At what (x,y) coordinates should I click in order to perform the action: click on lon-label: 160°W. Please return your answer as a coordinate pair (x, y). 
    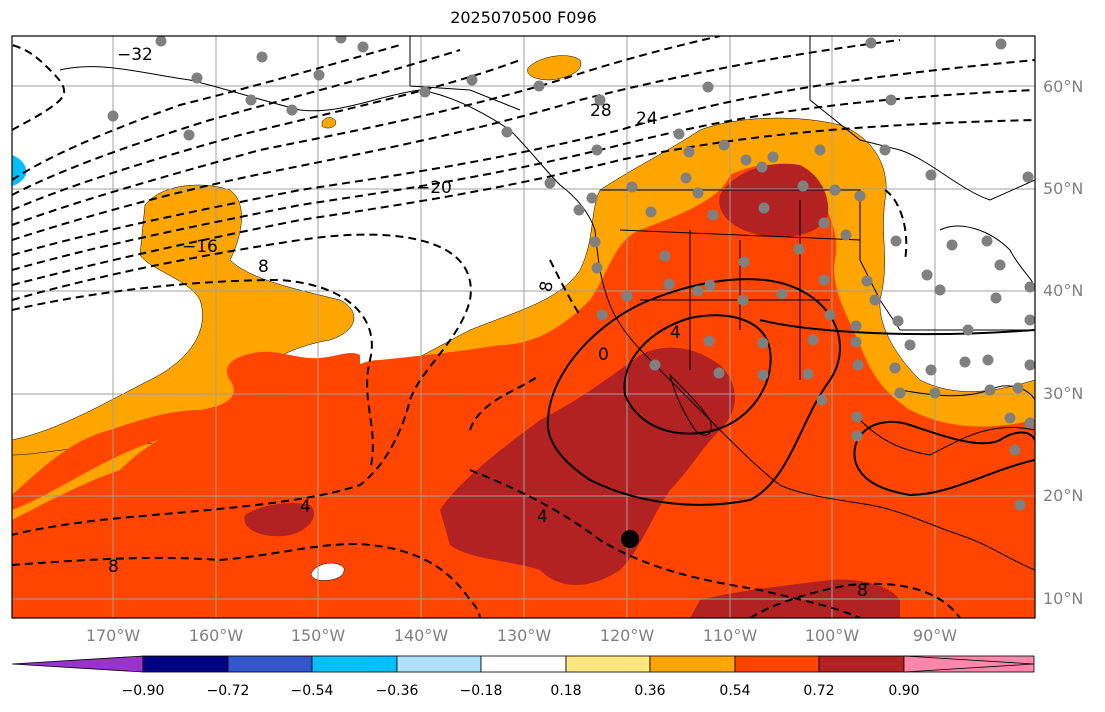
    Looking at the image, I should click on (216, 635).